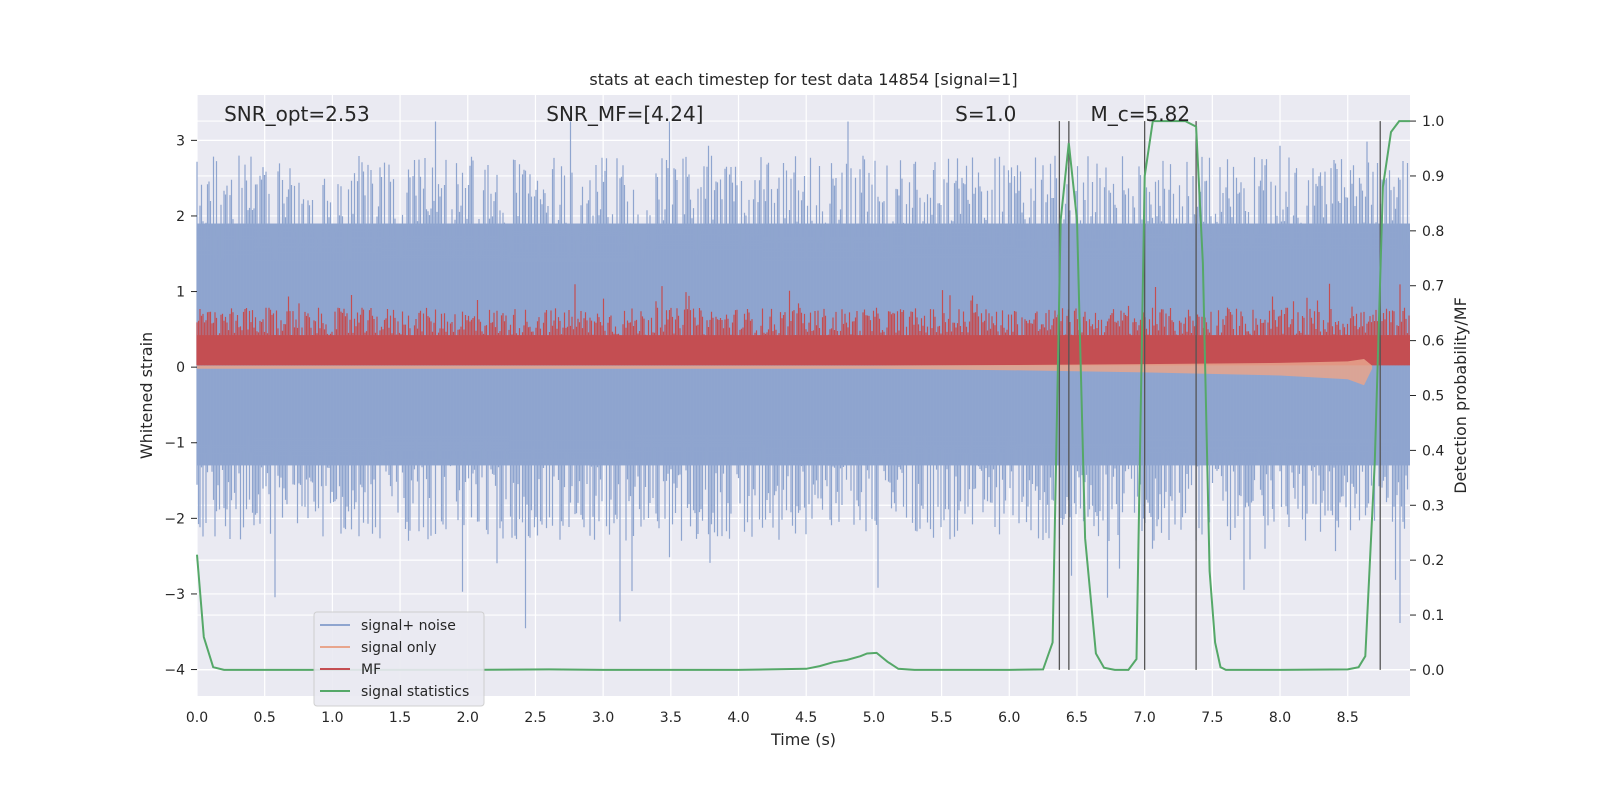 The height and width of the screenshot is (804, 1600). What do you see at coordinates (197, 718) in the screenshot?
I see `x-tick-label: 0.0` at bounding box center [197, 718].